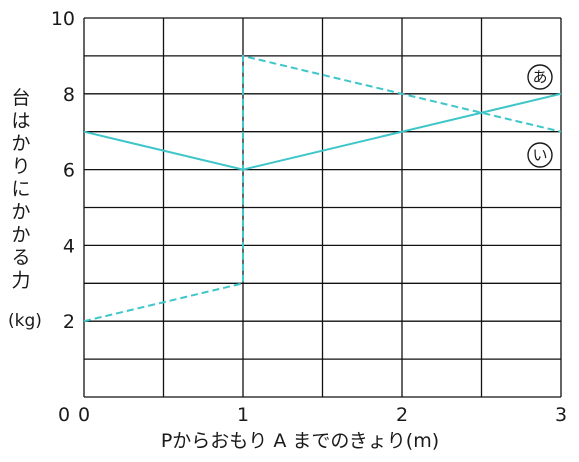  Describe the element at coordinates (20, 166) in the screenshot. I see `y-axis-title-char: り` at that location.